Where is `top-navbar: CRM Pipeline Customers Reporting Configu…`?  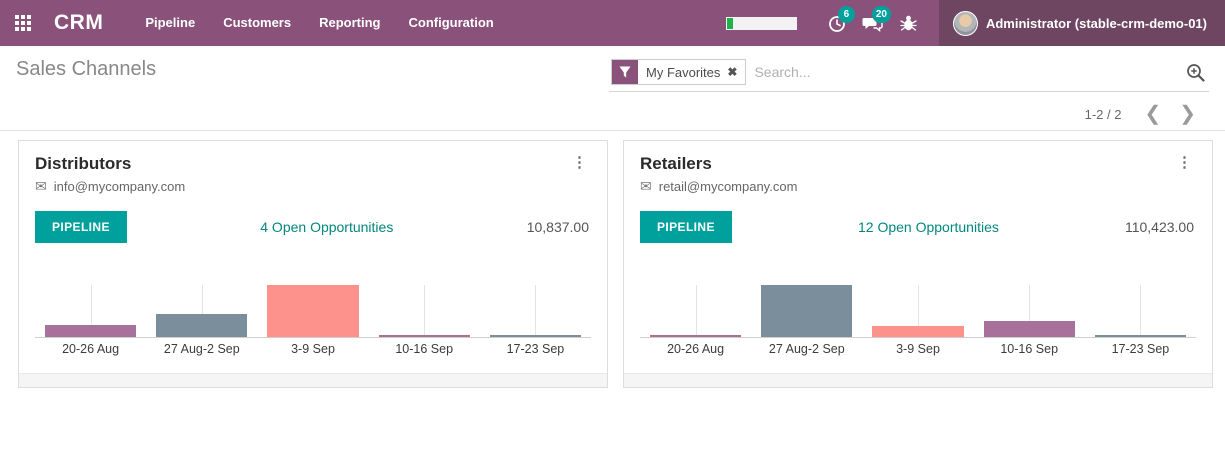 top-navbar: CRM Pipeline Customers Reporting Configu… is located at coordinates (612, 23).